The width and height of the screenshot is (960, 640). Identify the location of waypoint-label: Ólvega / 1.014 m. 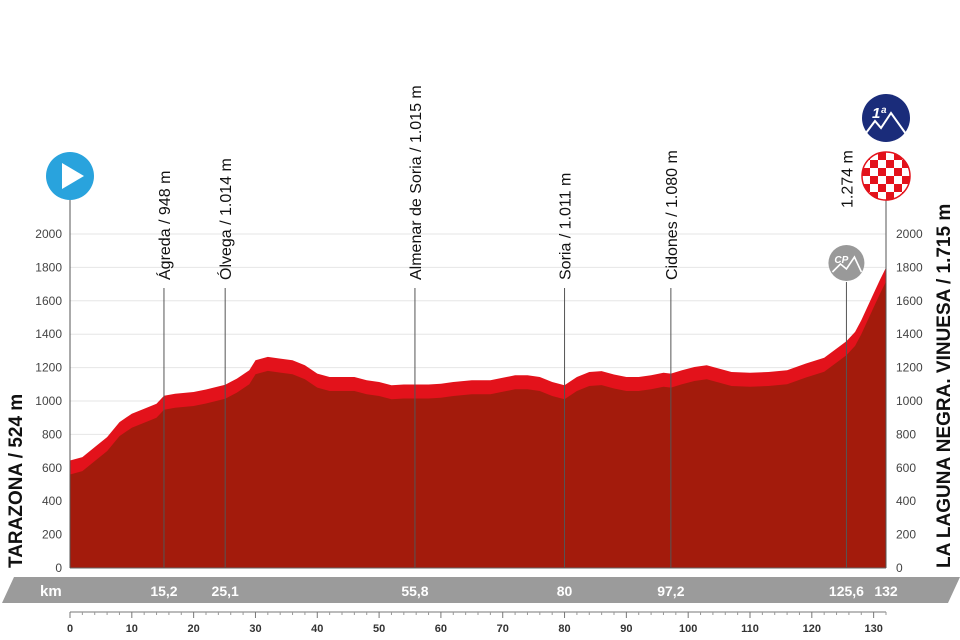
(225, 219).